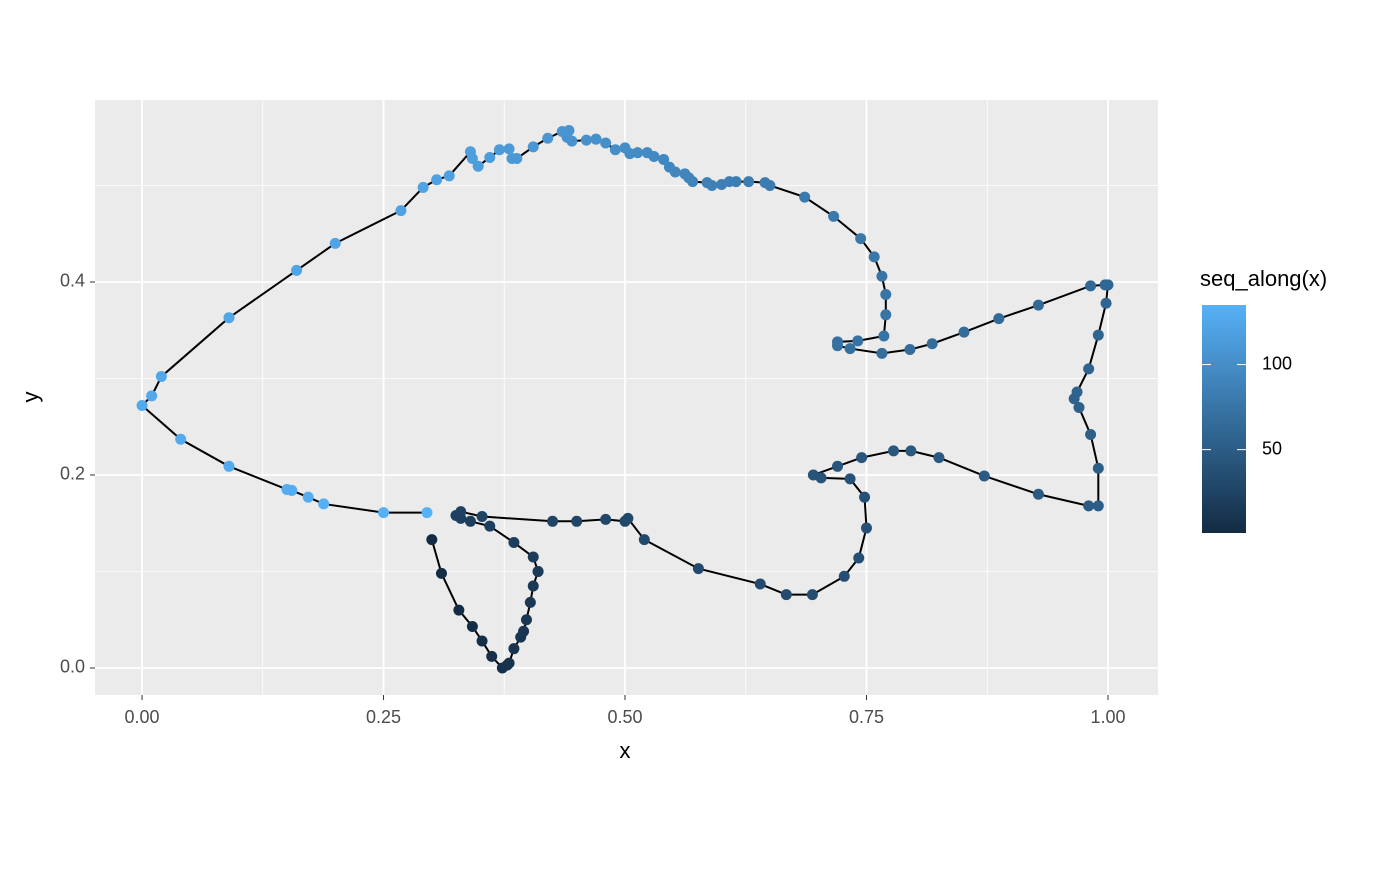 The height and width of the screenshot is (871, 1400). Describe the element at coordinates (1272, 448) in the screenshot. I see `colorbar-label: 50` at that location.